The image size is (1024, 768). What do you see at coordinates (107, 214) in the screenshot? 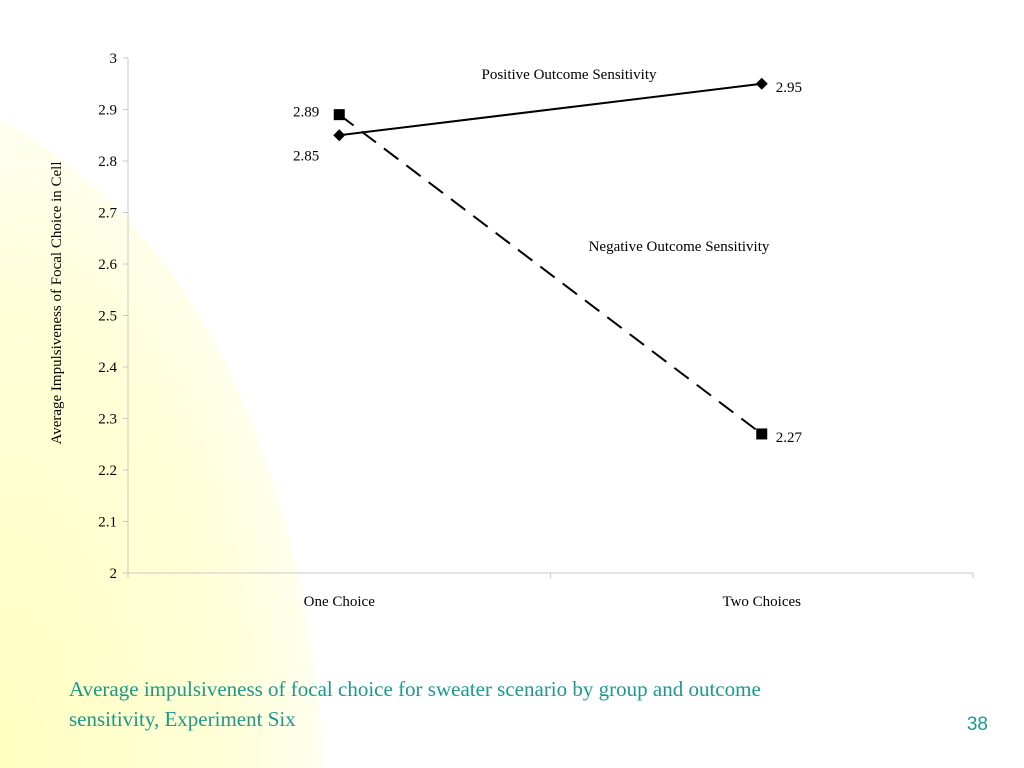
I see `y-tick-label: 2.7` at bounding box center [107, 214].